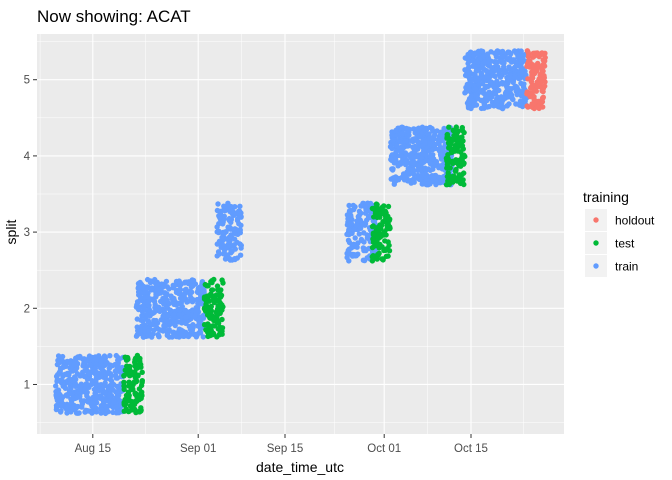 Image resolution: width=672 pixels, height=480 pixels. Describe the element at coordinates (596, 266) in the screenshot. I see `legend-key-train` at that location.